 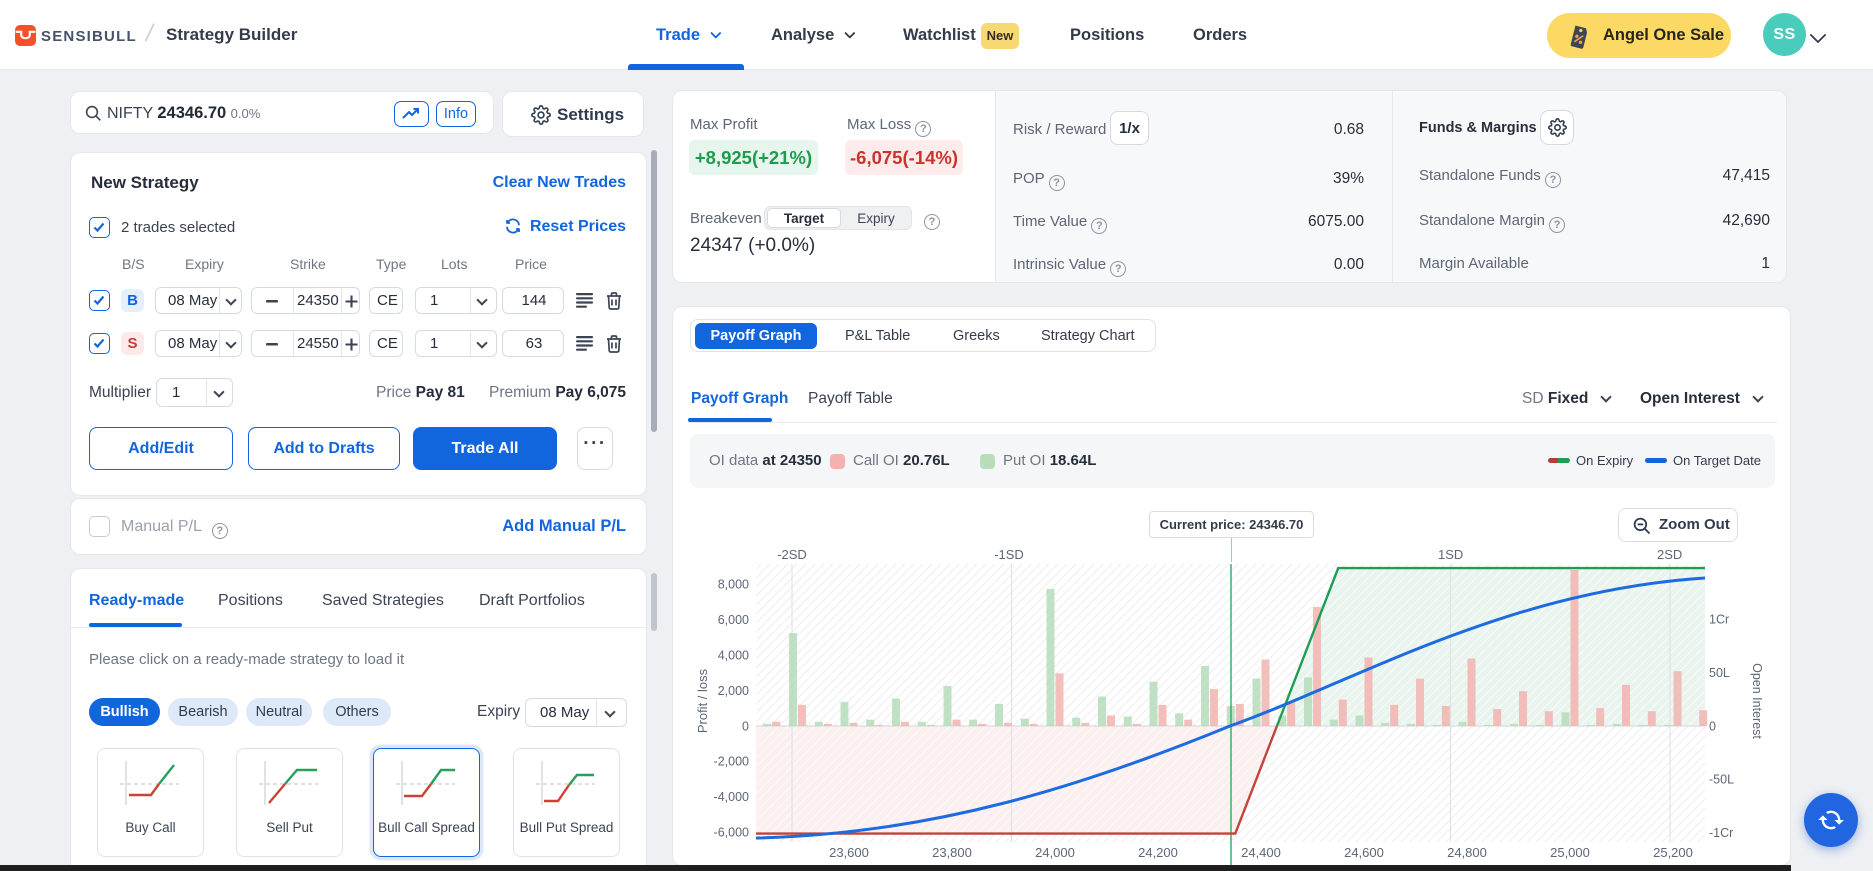 What do you see at coordinates (1055, 852) in the screenshot?
I see `svg-text: 24,000` at bounding box center [1055, 852].